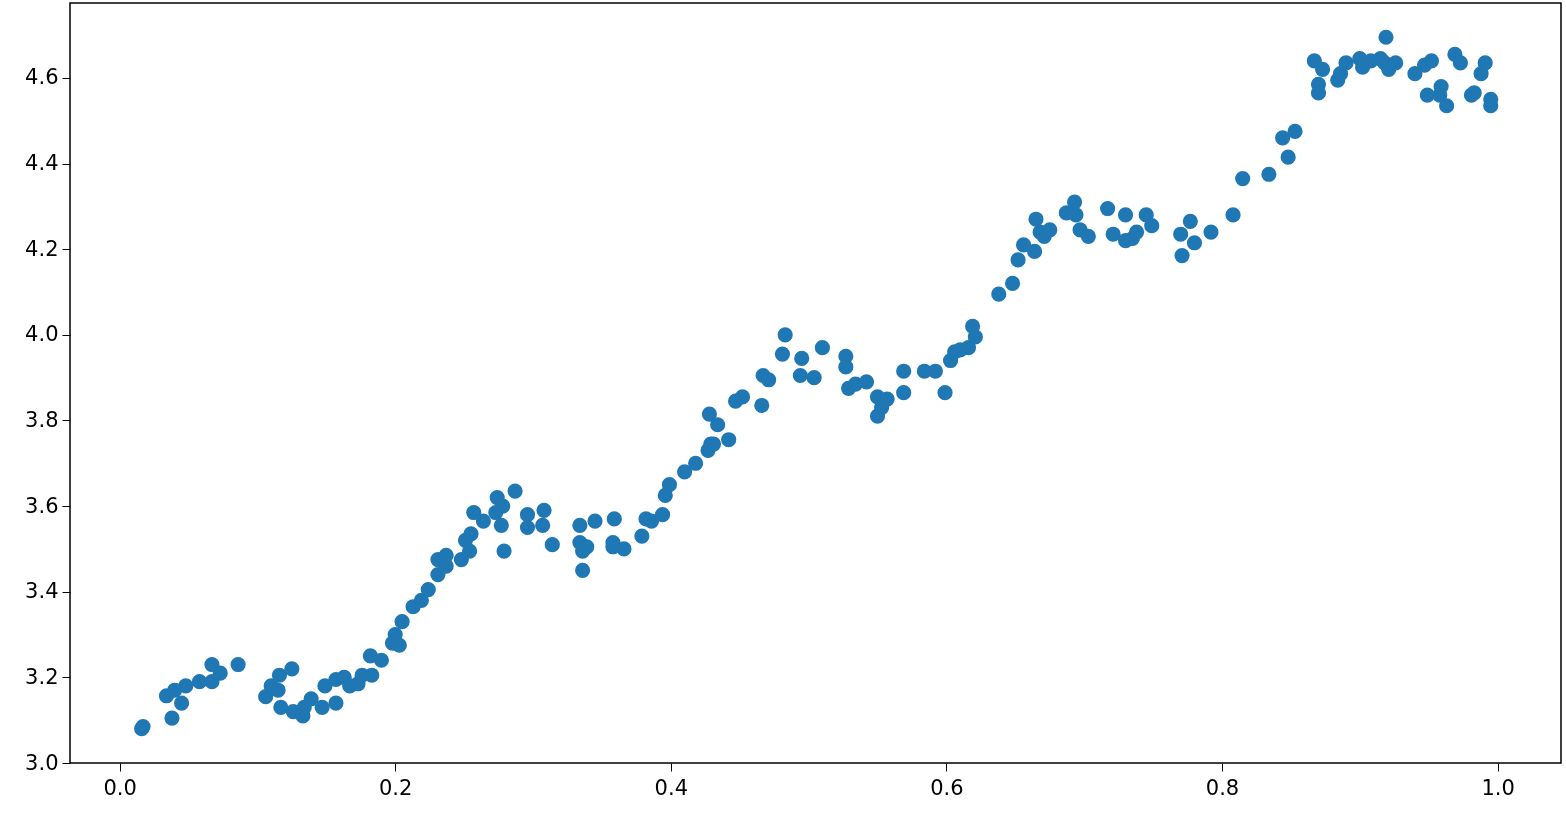 The width and height of the screenshot is (1566, 827). I want to click on y-tick-label: 4.4, so click(42, 163).